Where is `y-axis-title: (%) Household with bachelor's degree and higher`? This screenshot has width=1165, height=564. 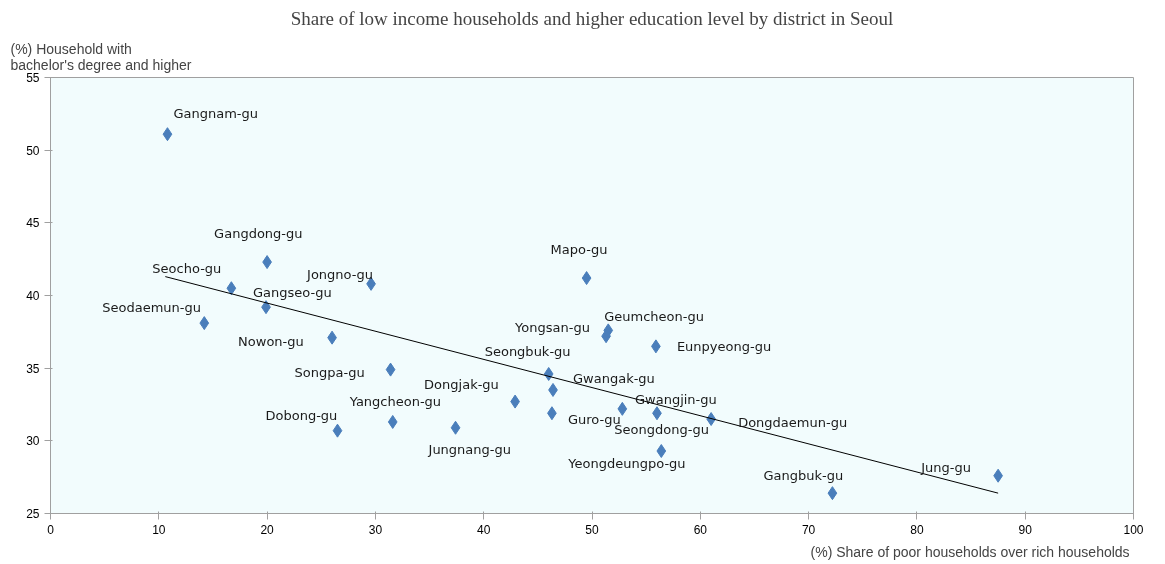
y-axis-title: (%) Household with bachelor's degree and higher is located at coordinates (101, 56).